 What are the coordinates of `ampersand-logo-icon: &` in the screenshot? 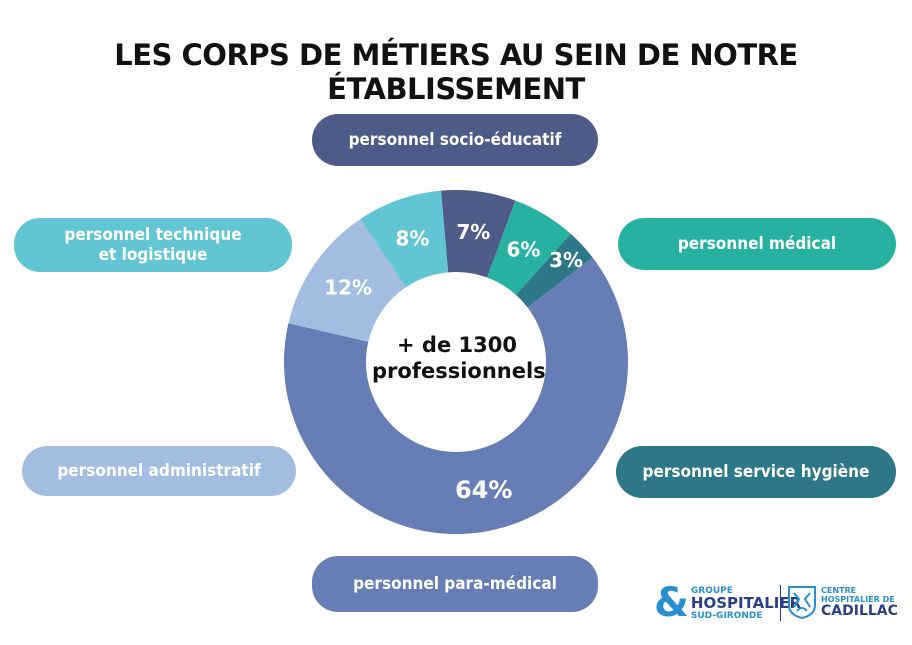 It's located at (671, 603).